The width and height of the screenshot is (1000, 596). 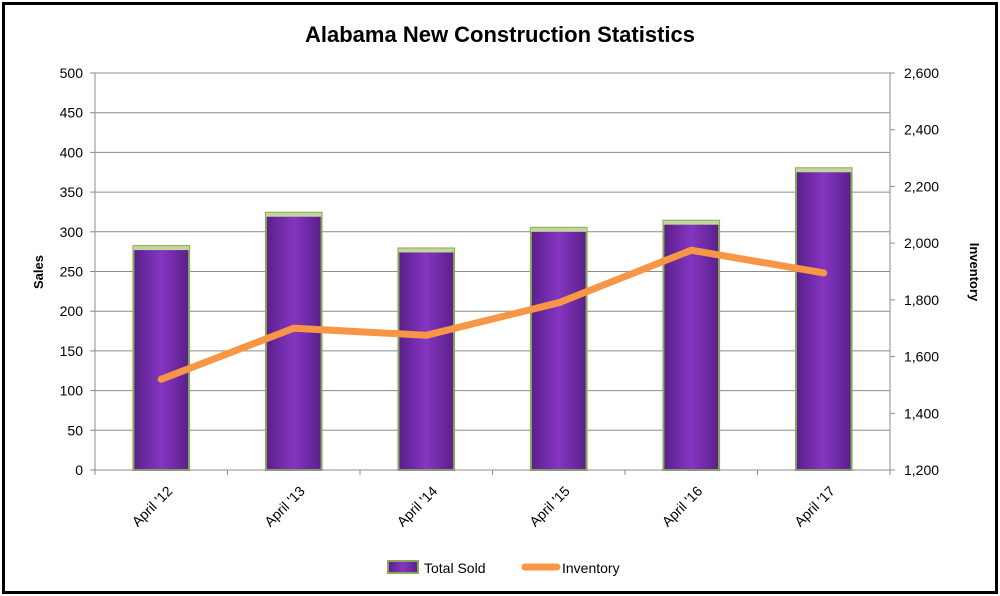 I want to click on y2-tick-label: 2,600, so click(x=921, y=73).